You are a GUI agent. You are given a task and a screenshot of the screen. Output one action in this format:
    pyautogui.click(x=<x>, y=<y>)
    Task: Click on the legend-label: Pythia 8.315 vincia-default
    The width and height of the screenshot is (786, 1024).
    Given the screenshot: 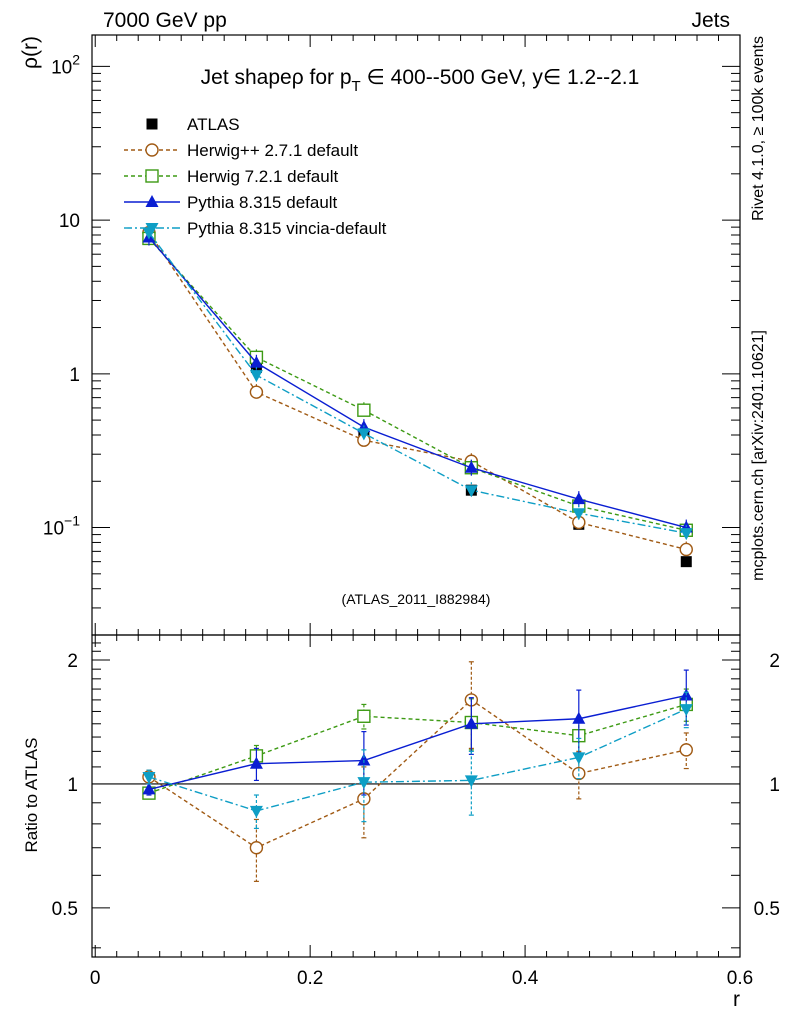 What is the action you would take?
    pyautogui.click(x=287, y=228)
    